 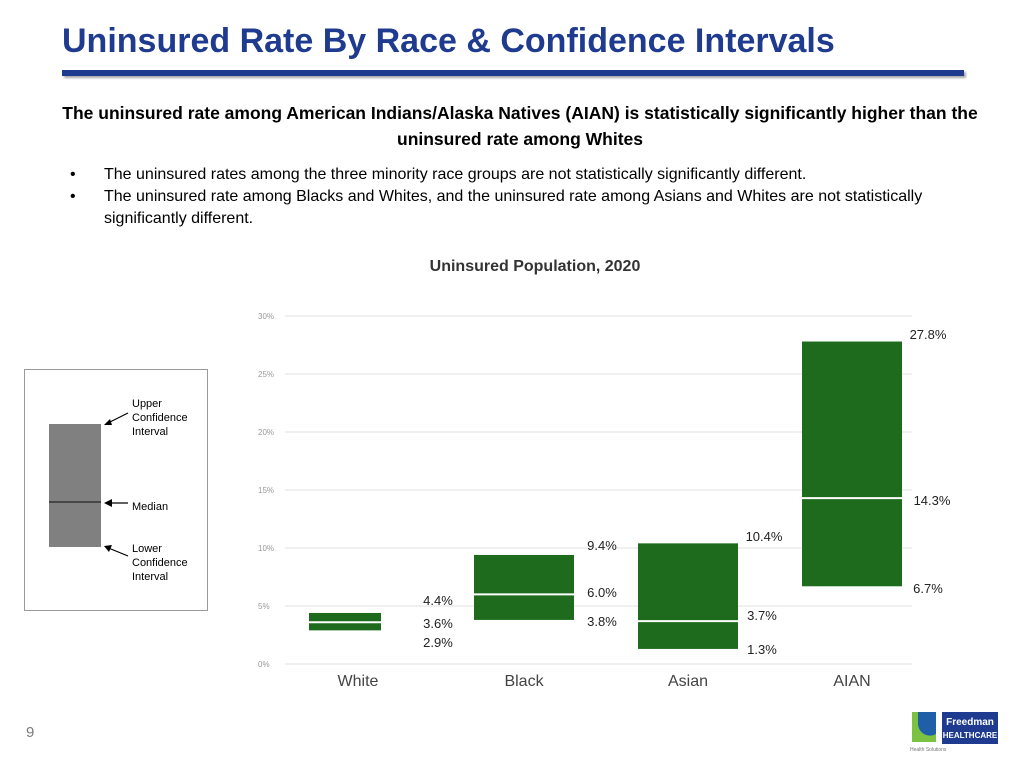 I want to click on upper-value-label: 27.8%, so click(x=928, y=334).